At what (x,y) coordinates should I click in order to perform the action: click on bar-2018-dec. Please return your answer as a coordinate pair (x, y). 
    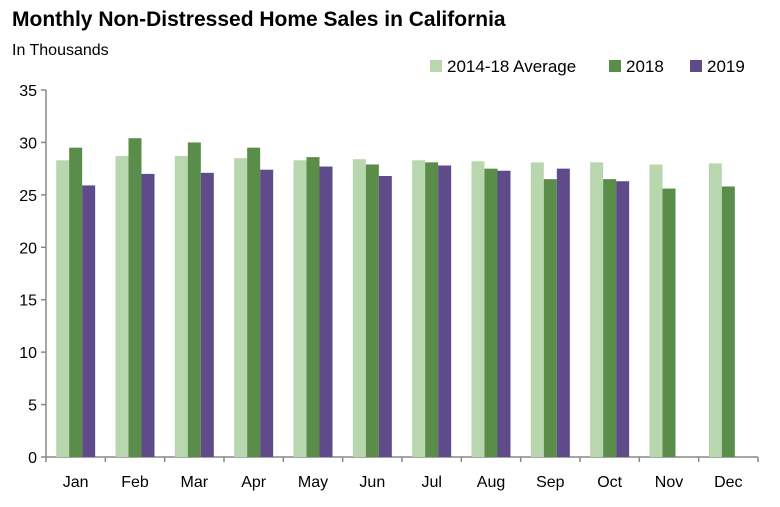
    Looking at the image, I should click on (728, 321).